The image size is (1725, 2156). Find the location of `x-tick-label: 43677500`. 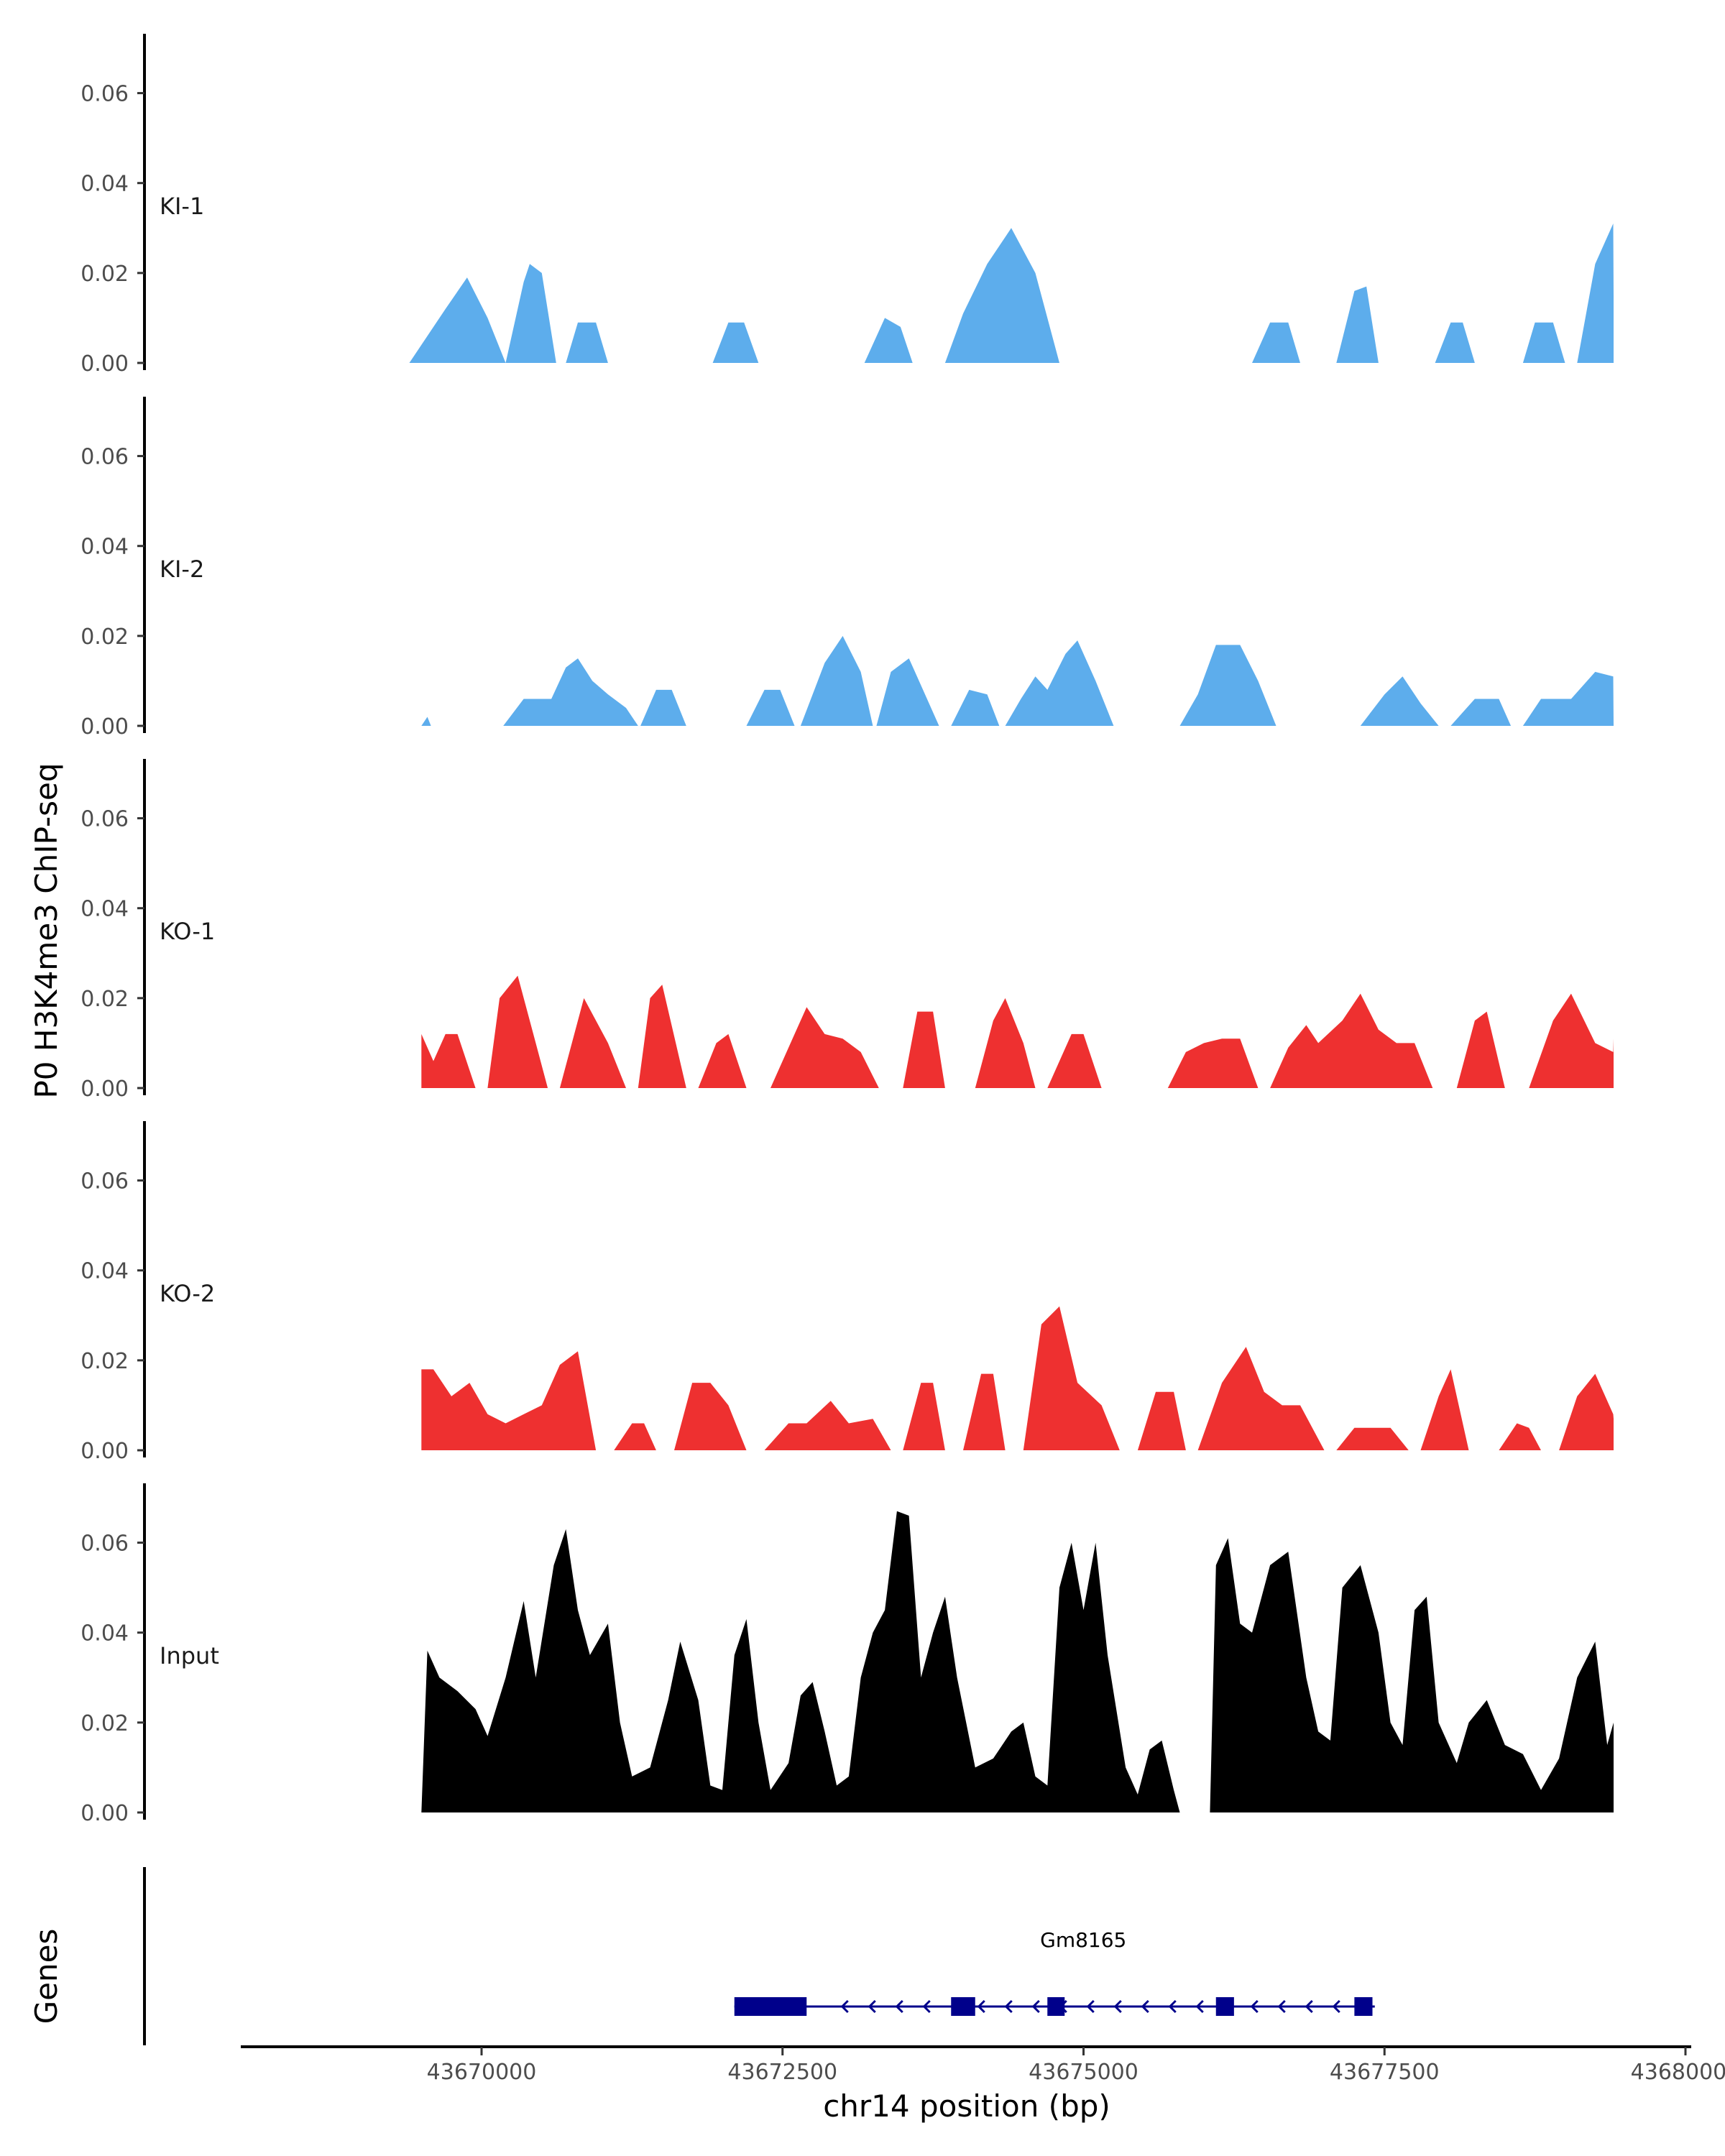

x-tick-label: 43677500 is located at coordinates (1385, 2072).